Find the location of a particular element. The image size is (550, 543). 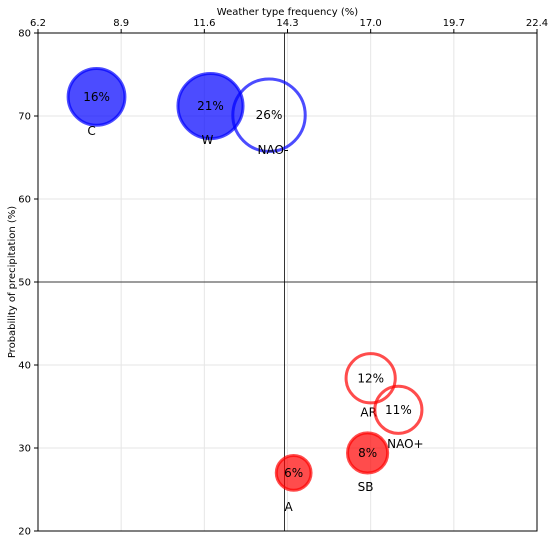

bubble-value-label: 16% is located at coordinates (96, 97).